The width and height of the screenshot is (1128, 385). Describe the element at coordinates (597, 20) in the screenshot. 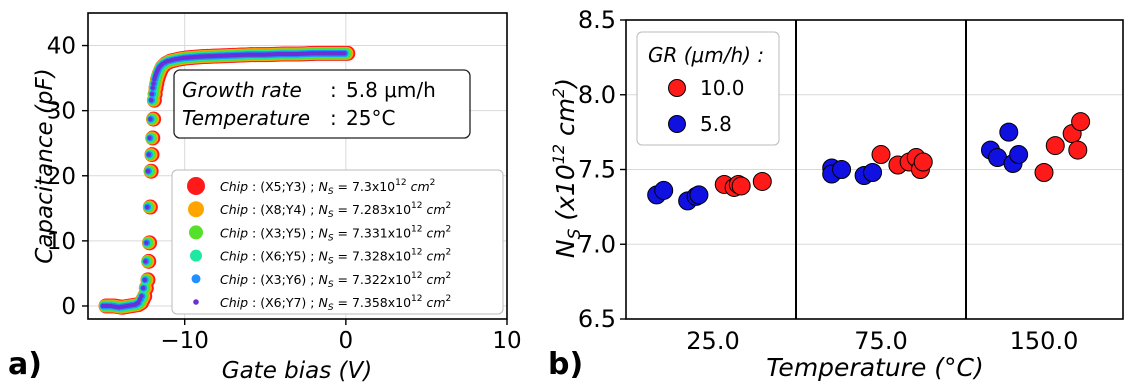

I see `panel-b-y-tick-label: 8.5` at that location.